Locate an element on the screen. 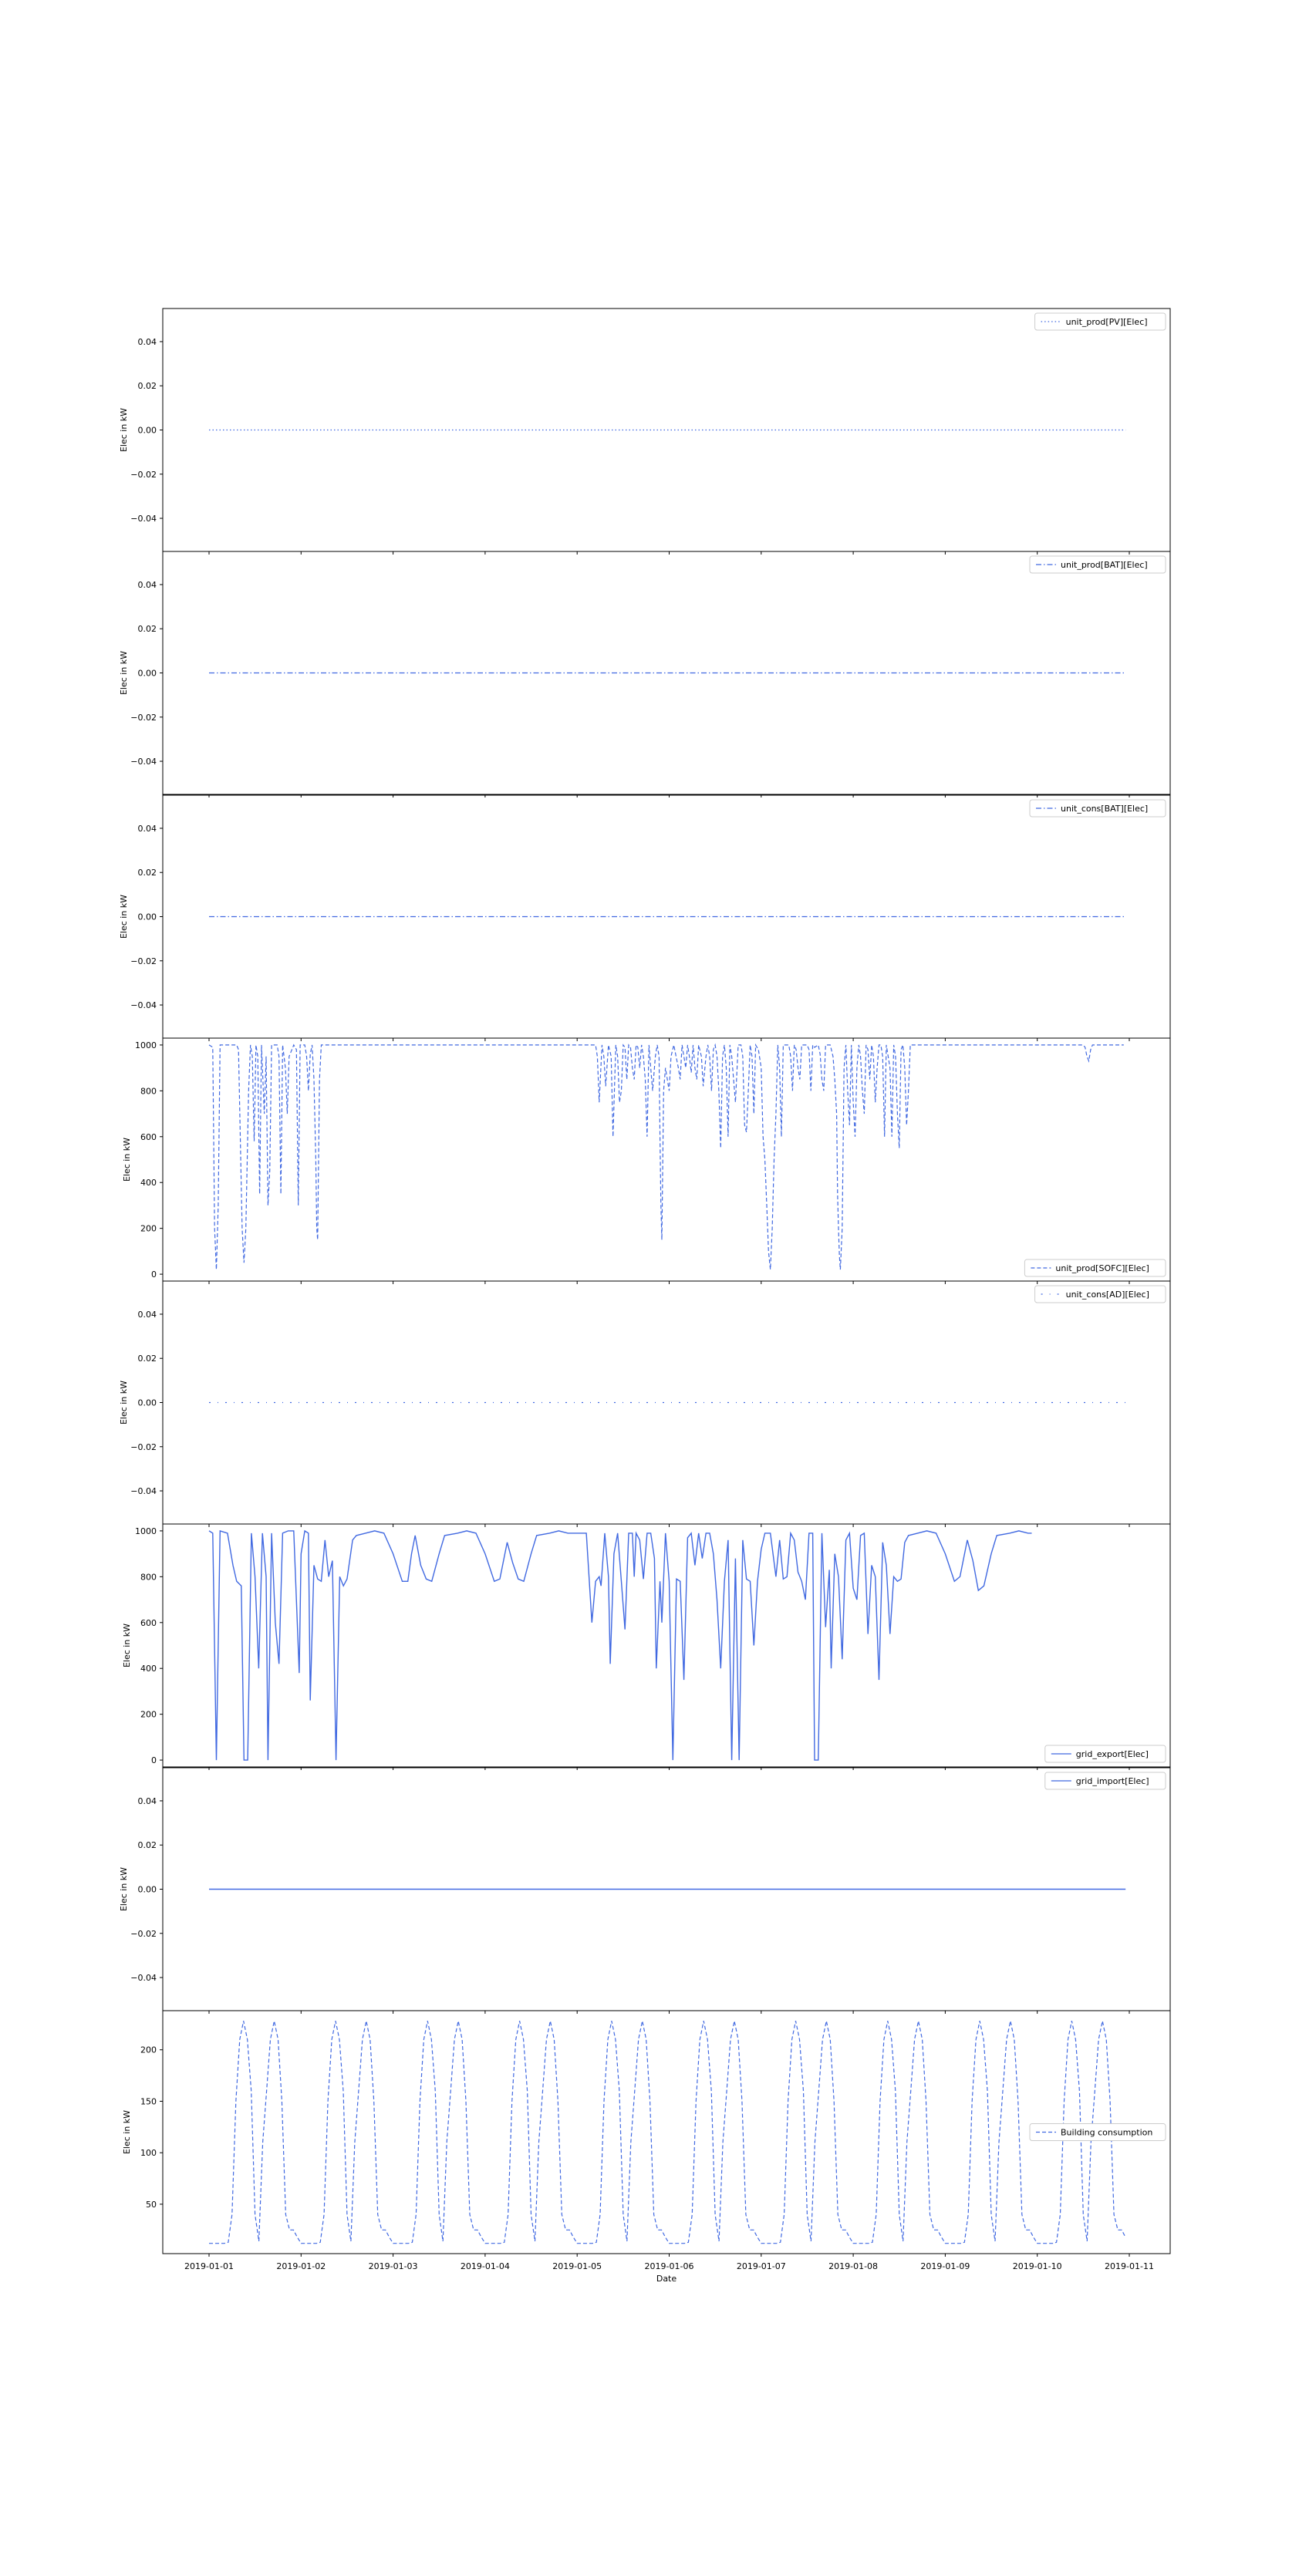 Image resolution: width=1299 pixels, height=2576 pixels. x-tick-label: 2019-01-09 is located at coordinates (945, 2266).